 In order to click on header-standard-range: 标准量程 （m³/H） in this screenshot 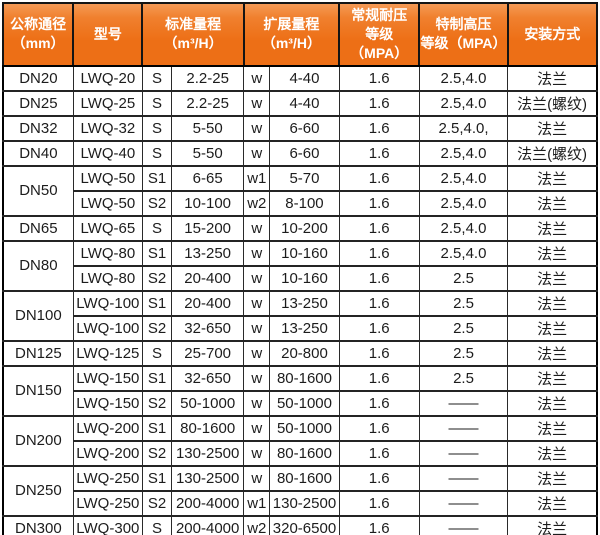, I will do `click(193, 34)`.